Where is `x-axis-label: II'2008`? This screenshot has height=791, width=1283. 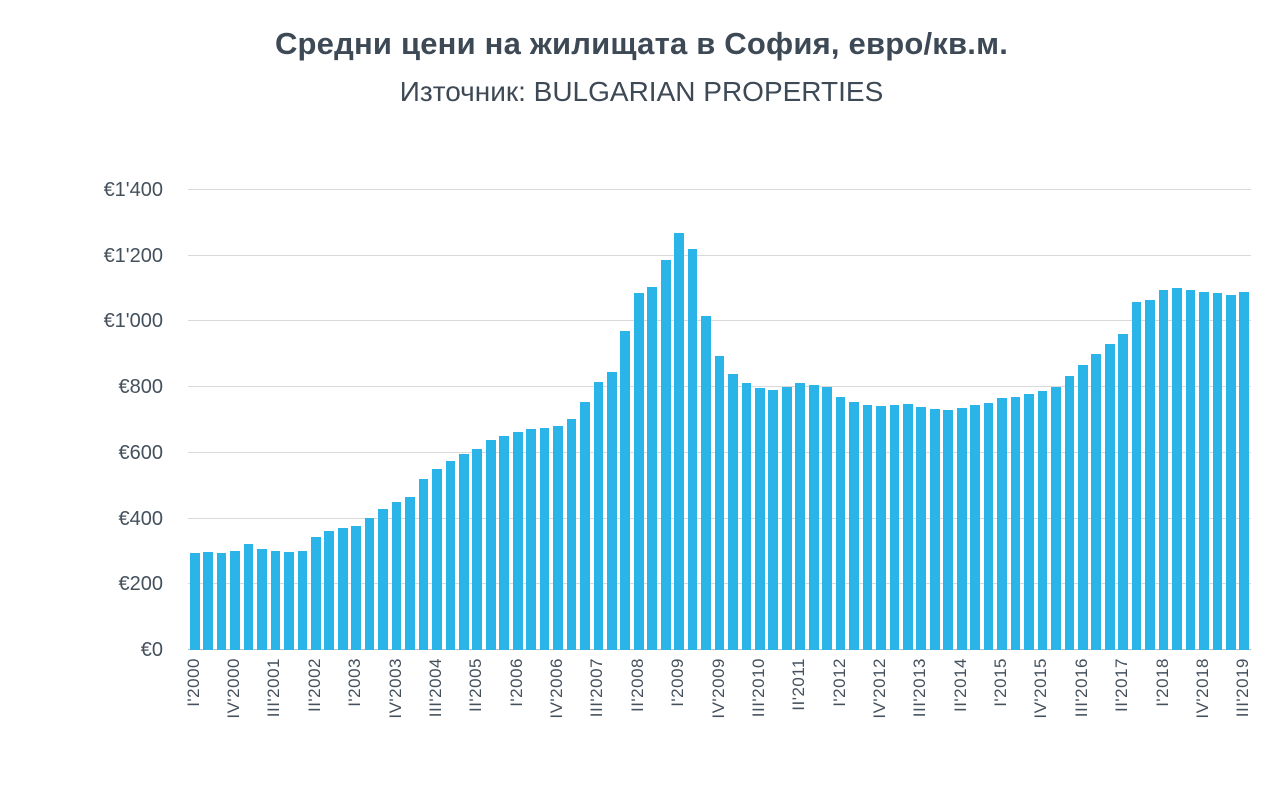 x-axis-label: II'2008 is located at coordinates (637, 685).